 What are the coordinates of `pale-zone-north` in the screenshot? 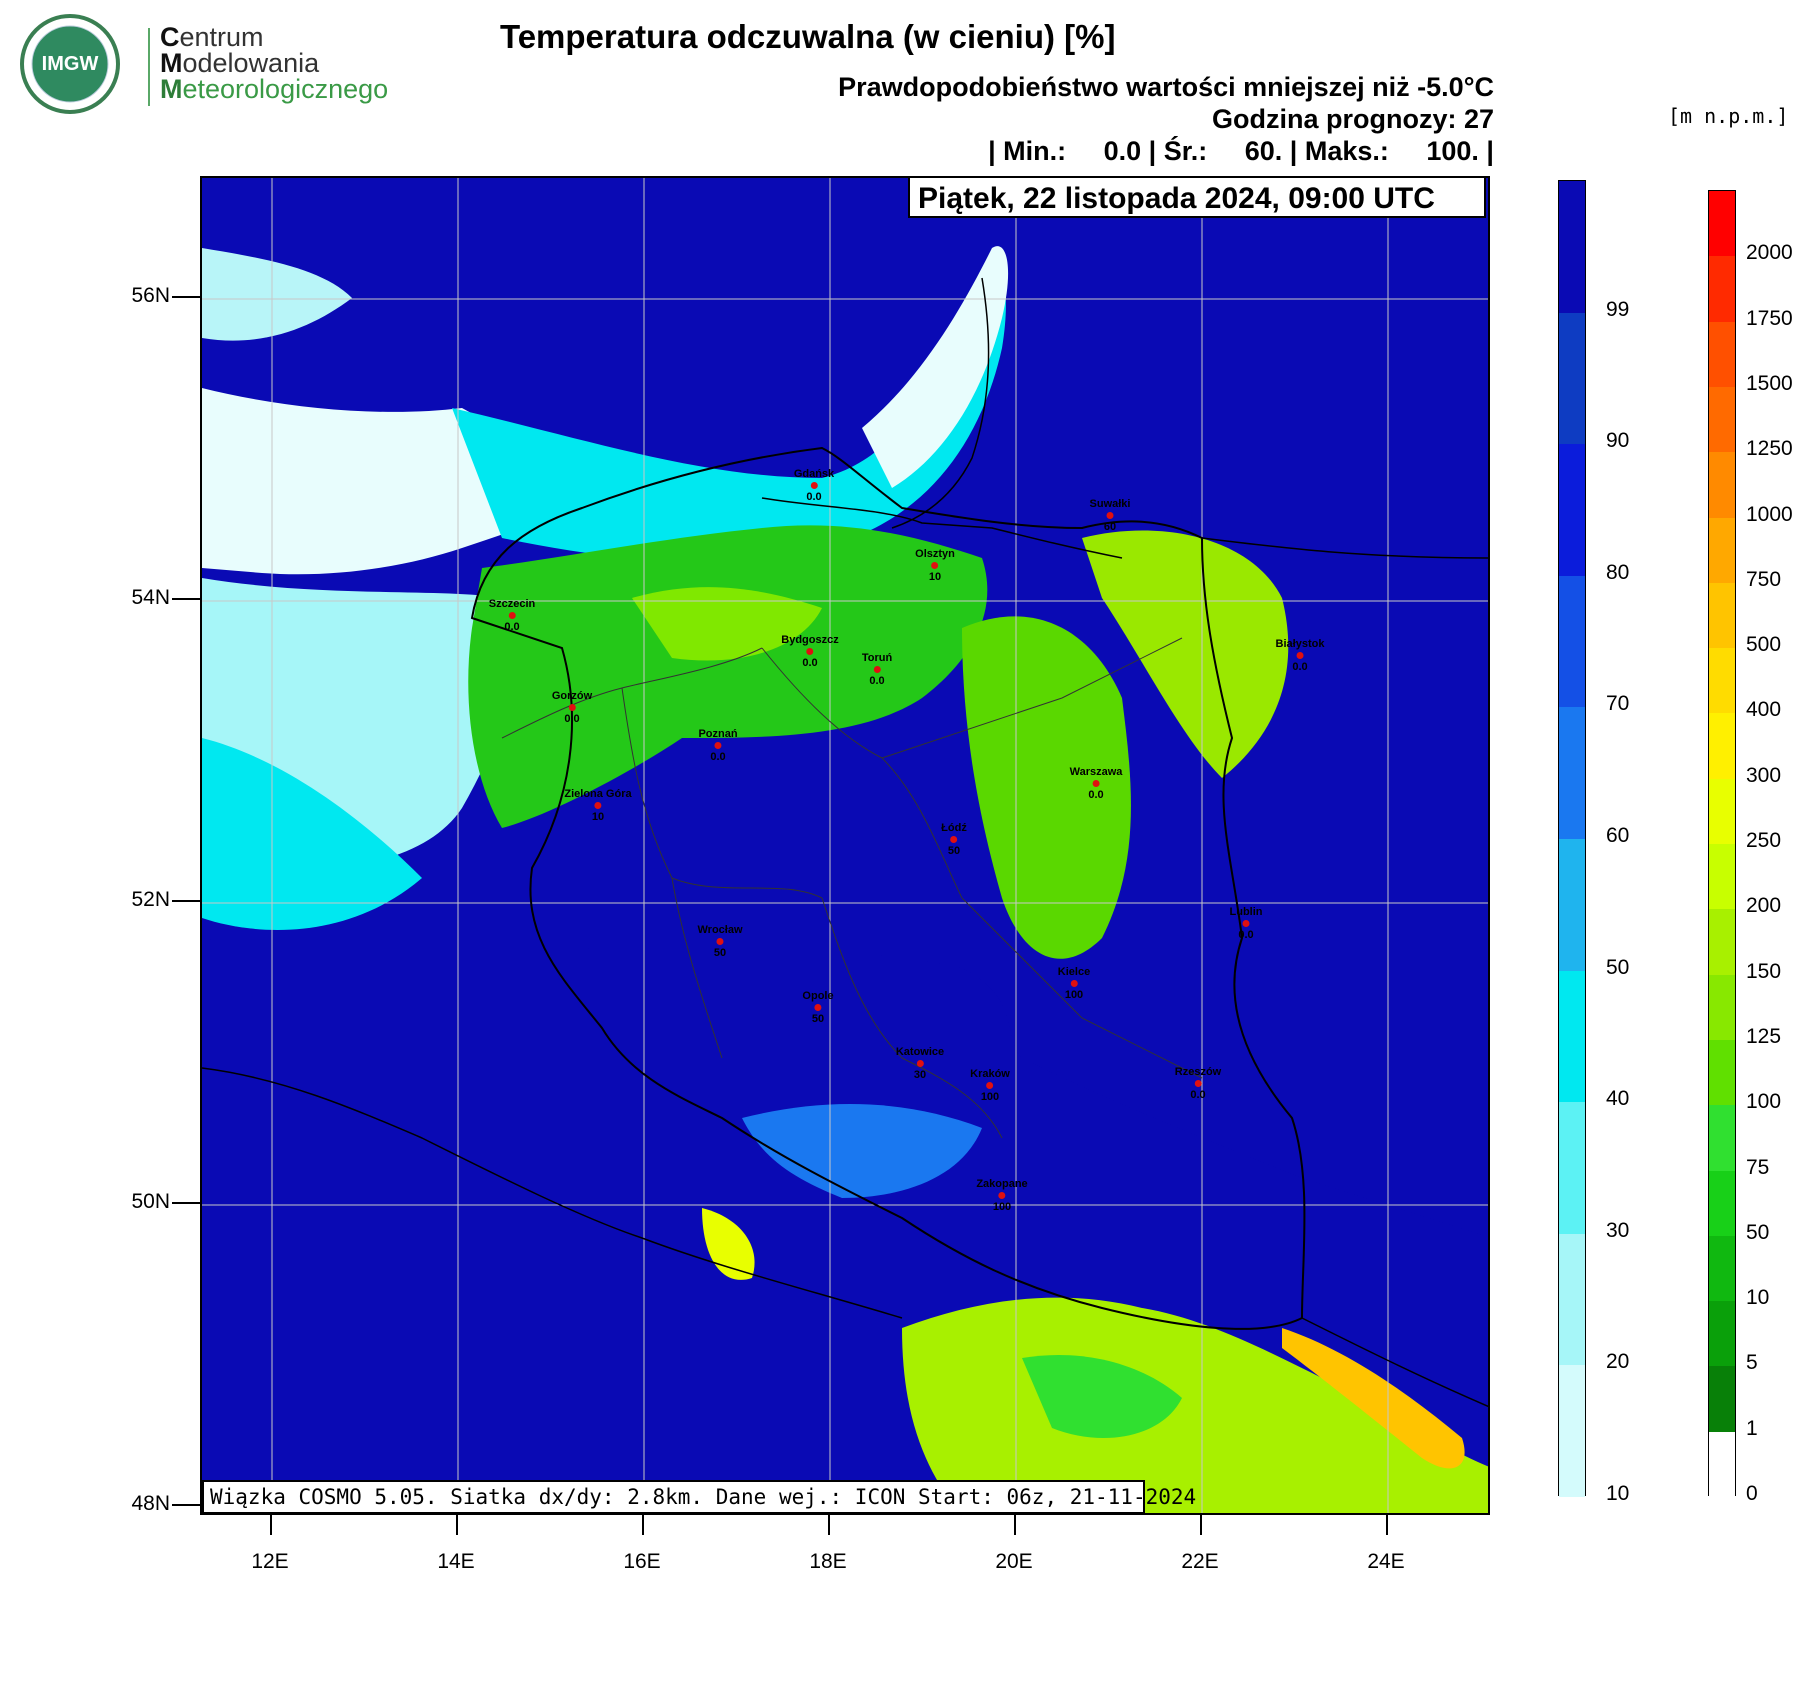 It's located at (277, 294).